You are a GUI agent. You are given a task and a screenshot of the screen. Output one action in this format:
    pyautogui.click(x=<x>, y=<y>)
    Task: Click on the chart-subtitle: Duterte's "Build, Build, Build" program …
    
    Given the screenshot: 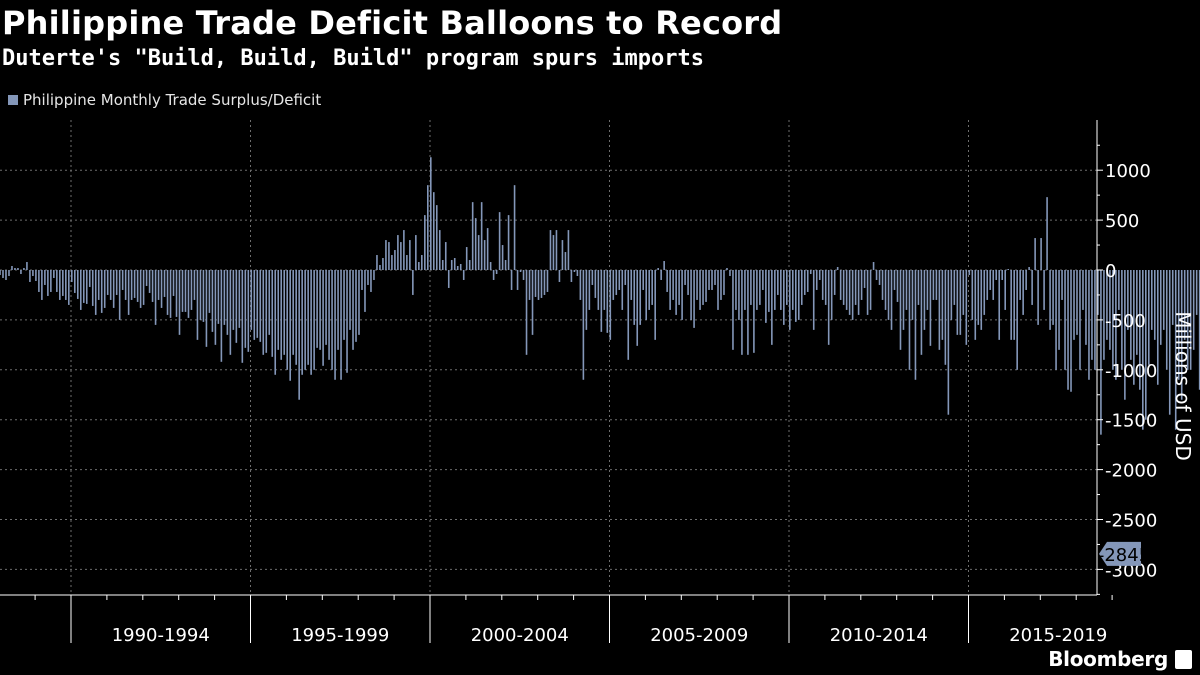 What is the action you would take?
    pyautogui.click(x=353, y=58)
    